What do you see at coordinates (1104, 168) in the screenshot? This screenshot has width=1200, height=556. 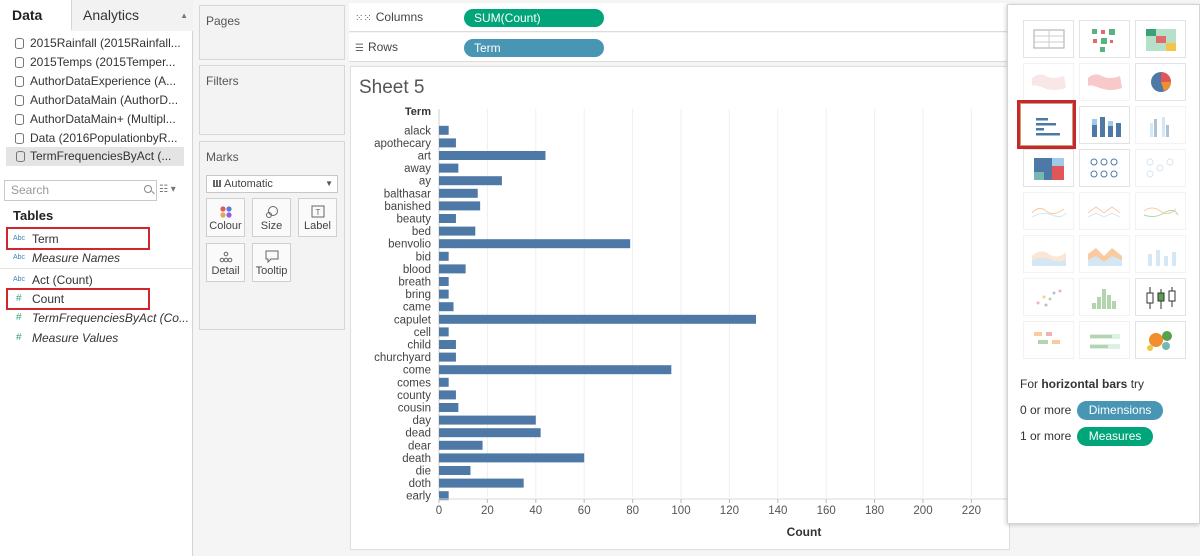 I see `chart-type-circle-views` at bounding box center [1104, 168].